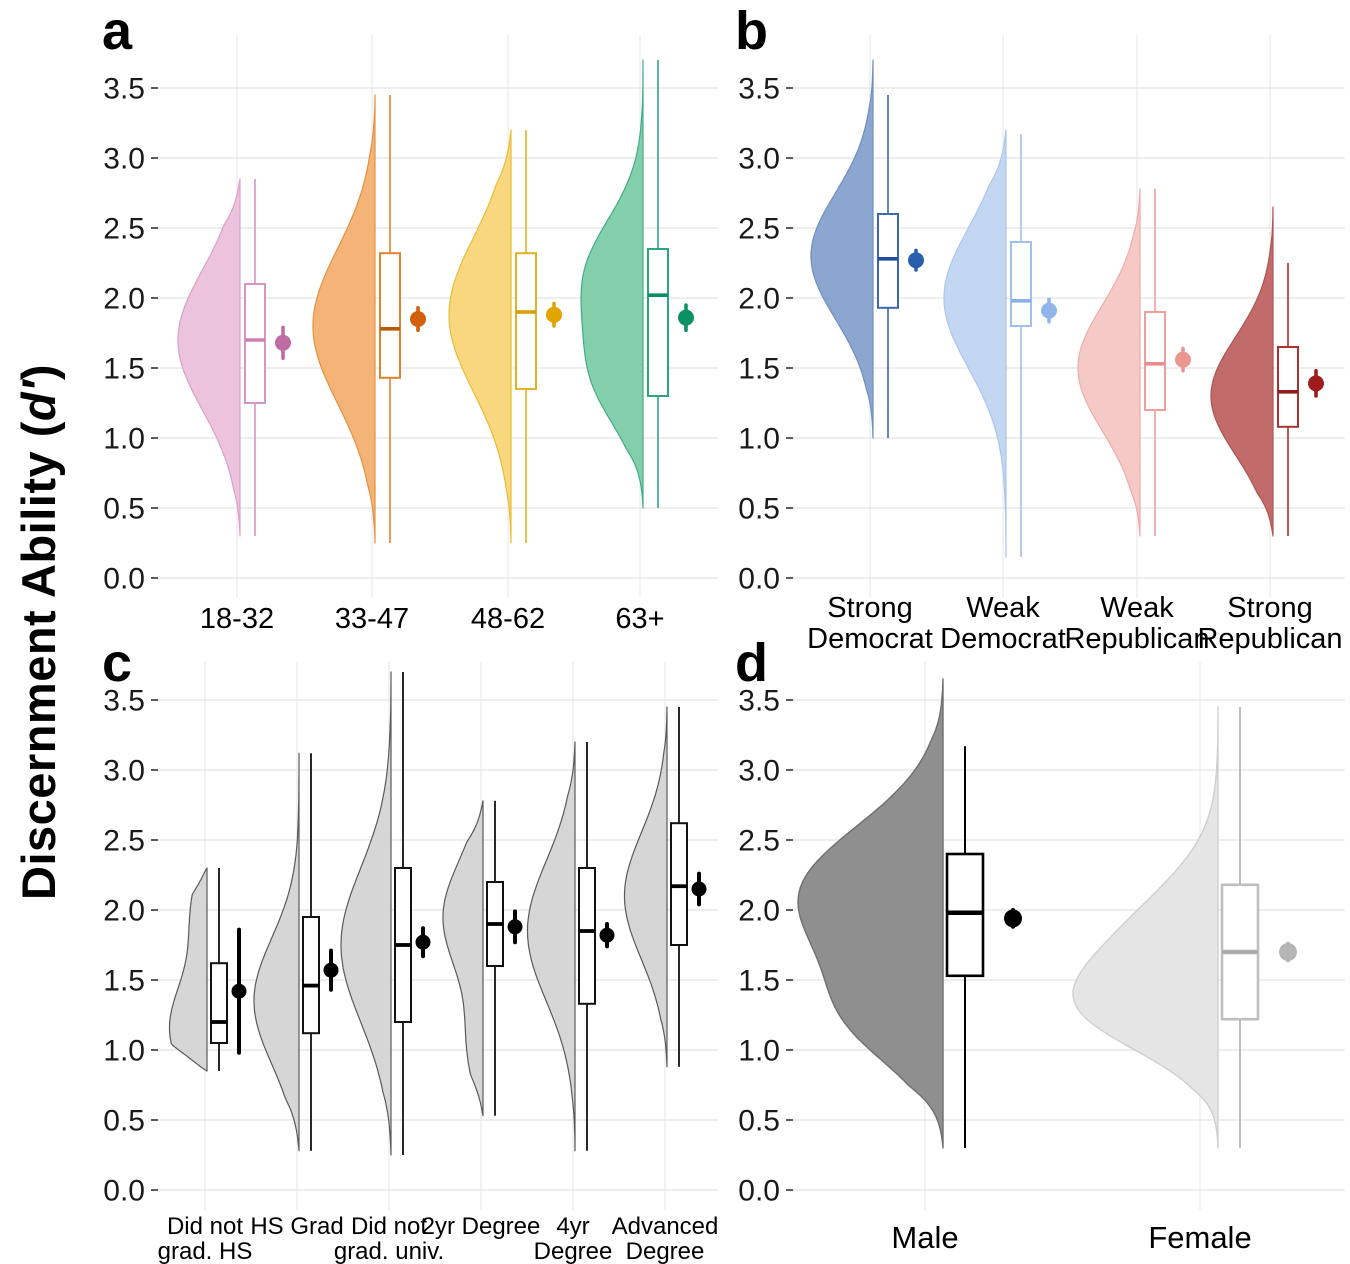 Image resolution: width=1350 pixels, height=1264 pixels. I want to click on panel-a-group-3: 48-62, so click(505, 382).